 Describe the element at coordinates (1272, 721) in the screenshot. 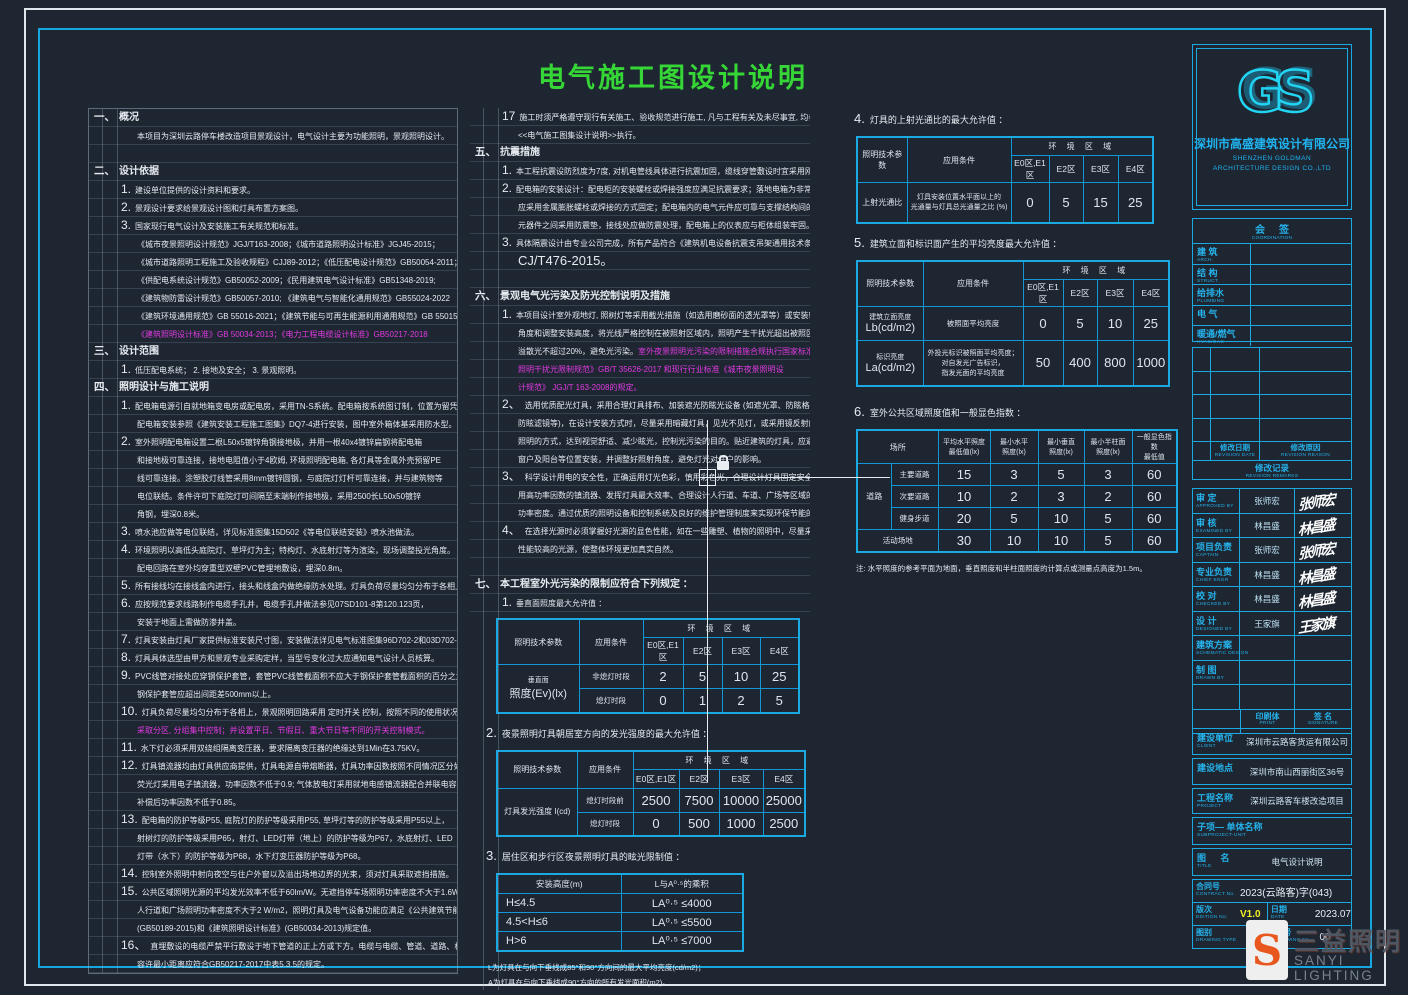

I see `signature-footer-row: 印刷体 PRINT 签 名 SIGNATURE` at that location.